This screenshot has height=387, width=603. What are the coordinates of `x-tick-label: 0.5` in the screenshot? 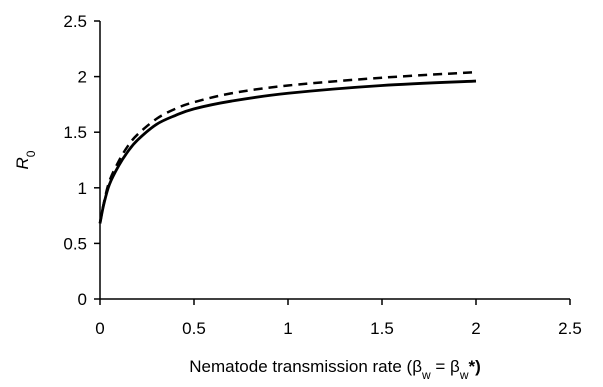 It's located at (194, 328).